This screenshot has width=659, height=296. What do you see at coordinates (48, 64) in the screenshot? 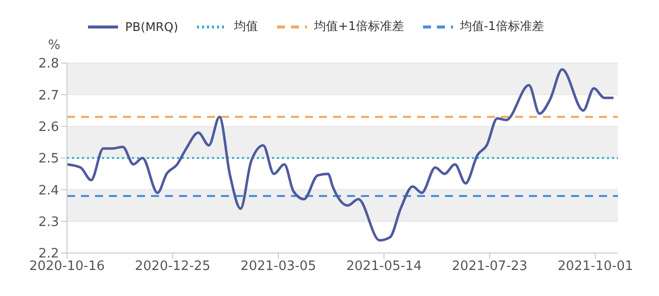
I see `y-tick-label: 2.8` at bounding box center [48, 64].